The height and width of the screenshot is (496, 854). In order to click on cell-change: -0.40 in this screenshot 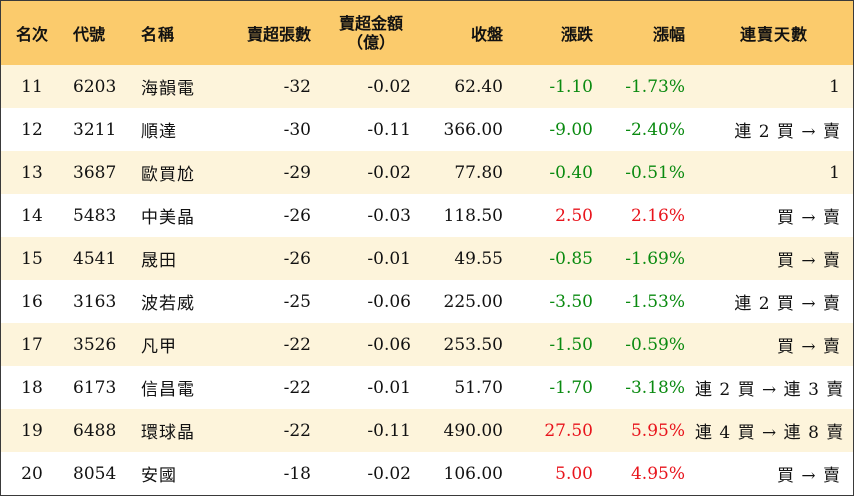, I will do `click(571, 172)`.